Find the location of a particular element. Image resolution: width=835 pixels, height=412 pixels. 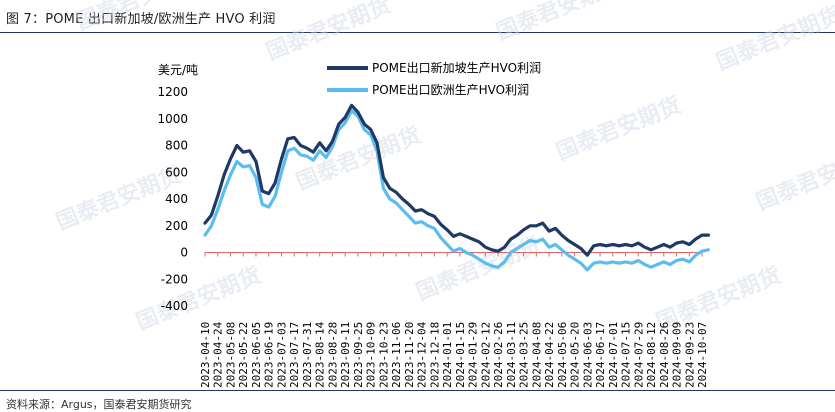

x-tick-label: 2024-04-08 is located at coordinates (536, 355).